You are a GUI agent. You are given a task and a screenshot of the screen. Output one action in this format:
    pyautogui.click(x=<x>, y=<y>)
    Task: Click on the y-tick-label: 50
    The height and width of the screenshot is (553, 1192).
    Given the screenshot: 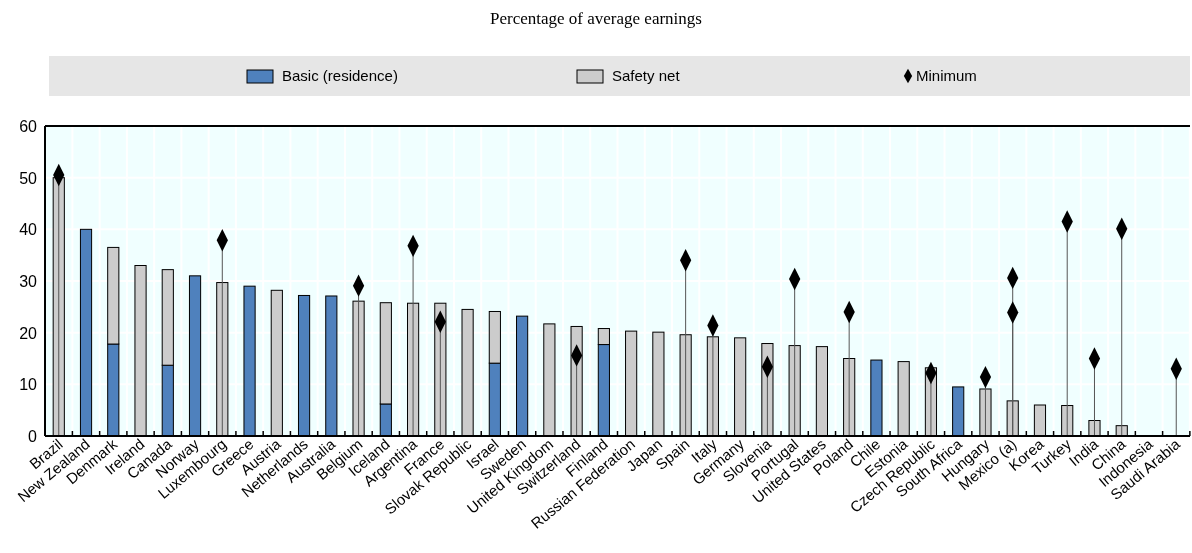 What is the action you would take?
    pyautogui.click(x=28, y=178)
    